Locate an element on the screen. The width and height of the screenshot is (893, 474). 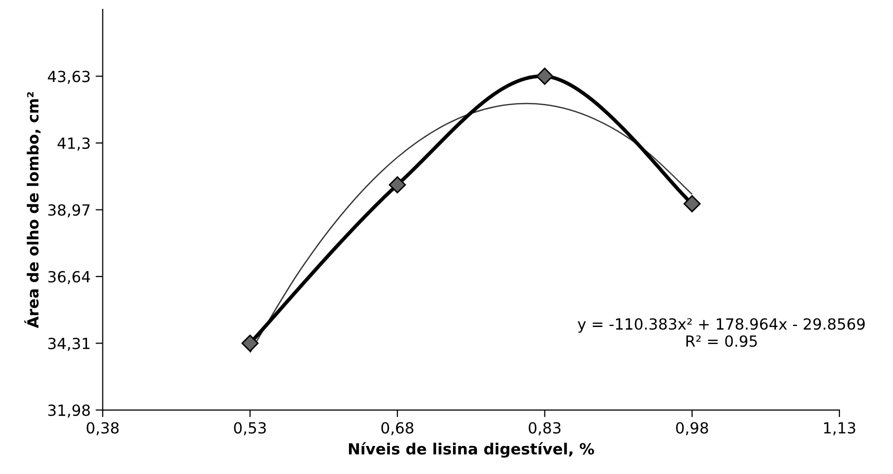
x-tick-label: 1,13 is located at coordinates (840, 429).